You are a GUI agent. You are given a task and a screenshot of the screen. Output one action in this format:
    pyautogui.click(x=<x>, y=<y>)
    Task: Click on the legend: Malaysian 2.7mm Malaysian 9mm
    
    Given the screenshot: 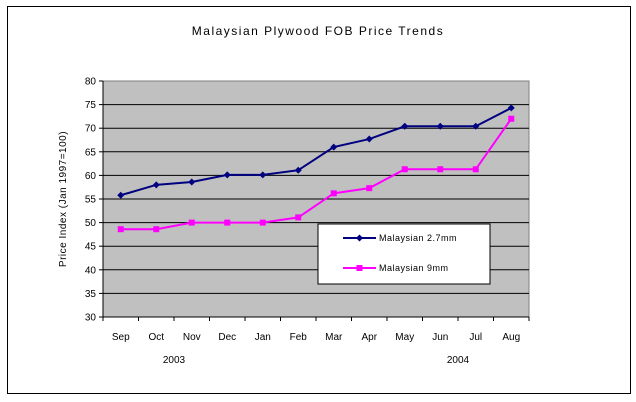 What is the action you would take?
    pyautogui.click(x=404, y=254)
    